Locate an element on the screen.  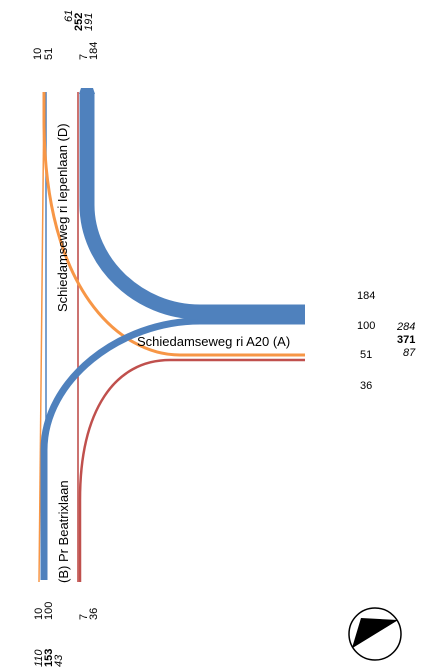
left-count: 100 is located at coordinates (49, 611).